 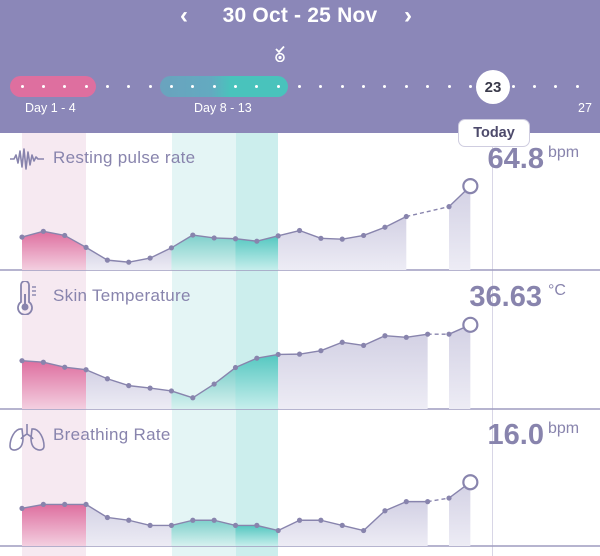 I want to click on pulse-unit: bpm, so click(x=564, y=152).